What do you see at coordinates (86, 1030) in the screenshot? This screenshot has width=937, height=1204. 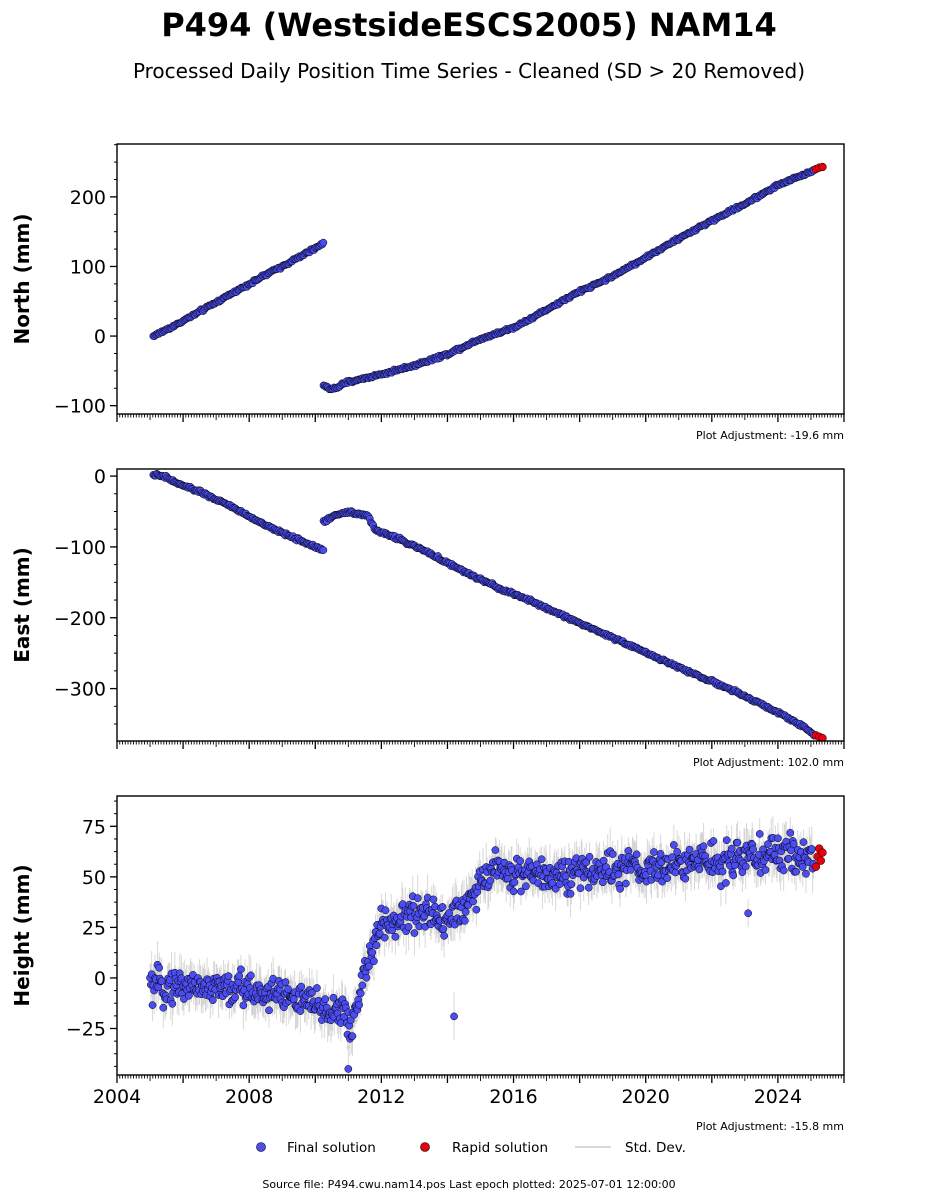 I see `y-tick-label: −25` at bounding box center [86, 1030].